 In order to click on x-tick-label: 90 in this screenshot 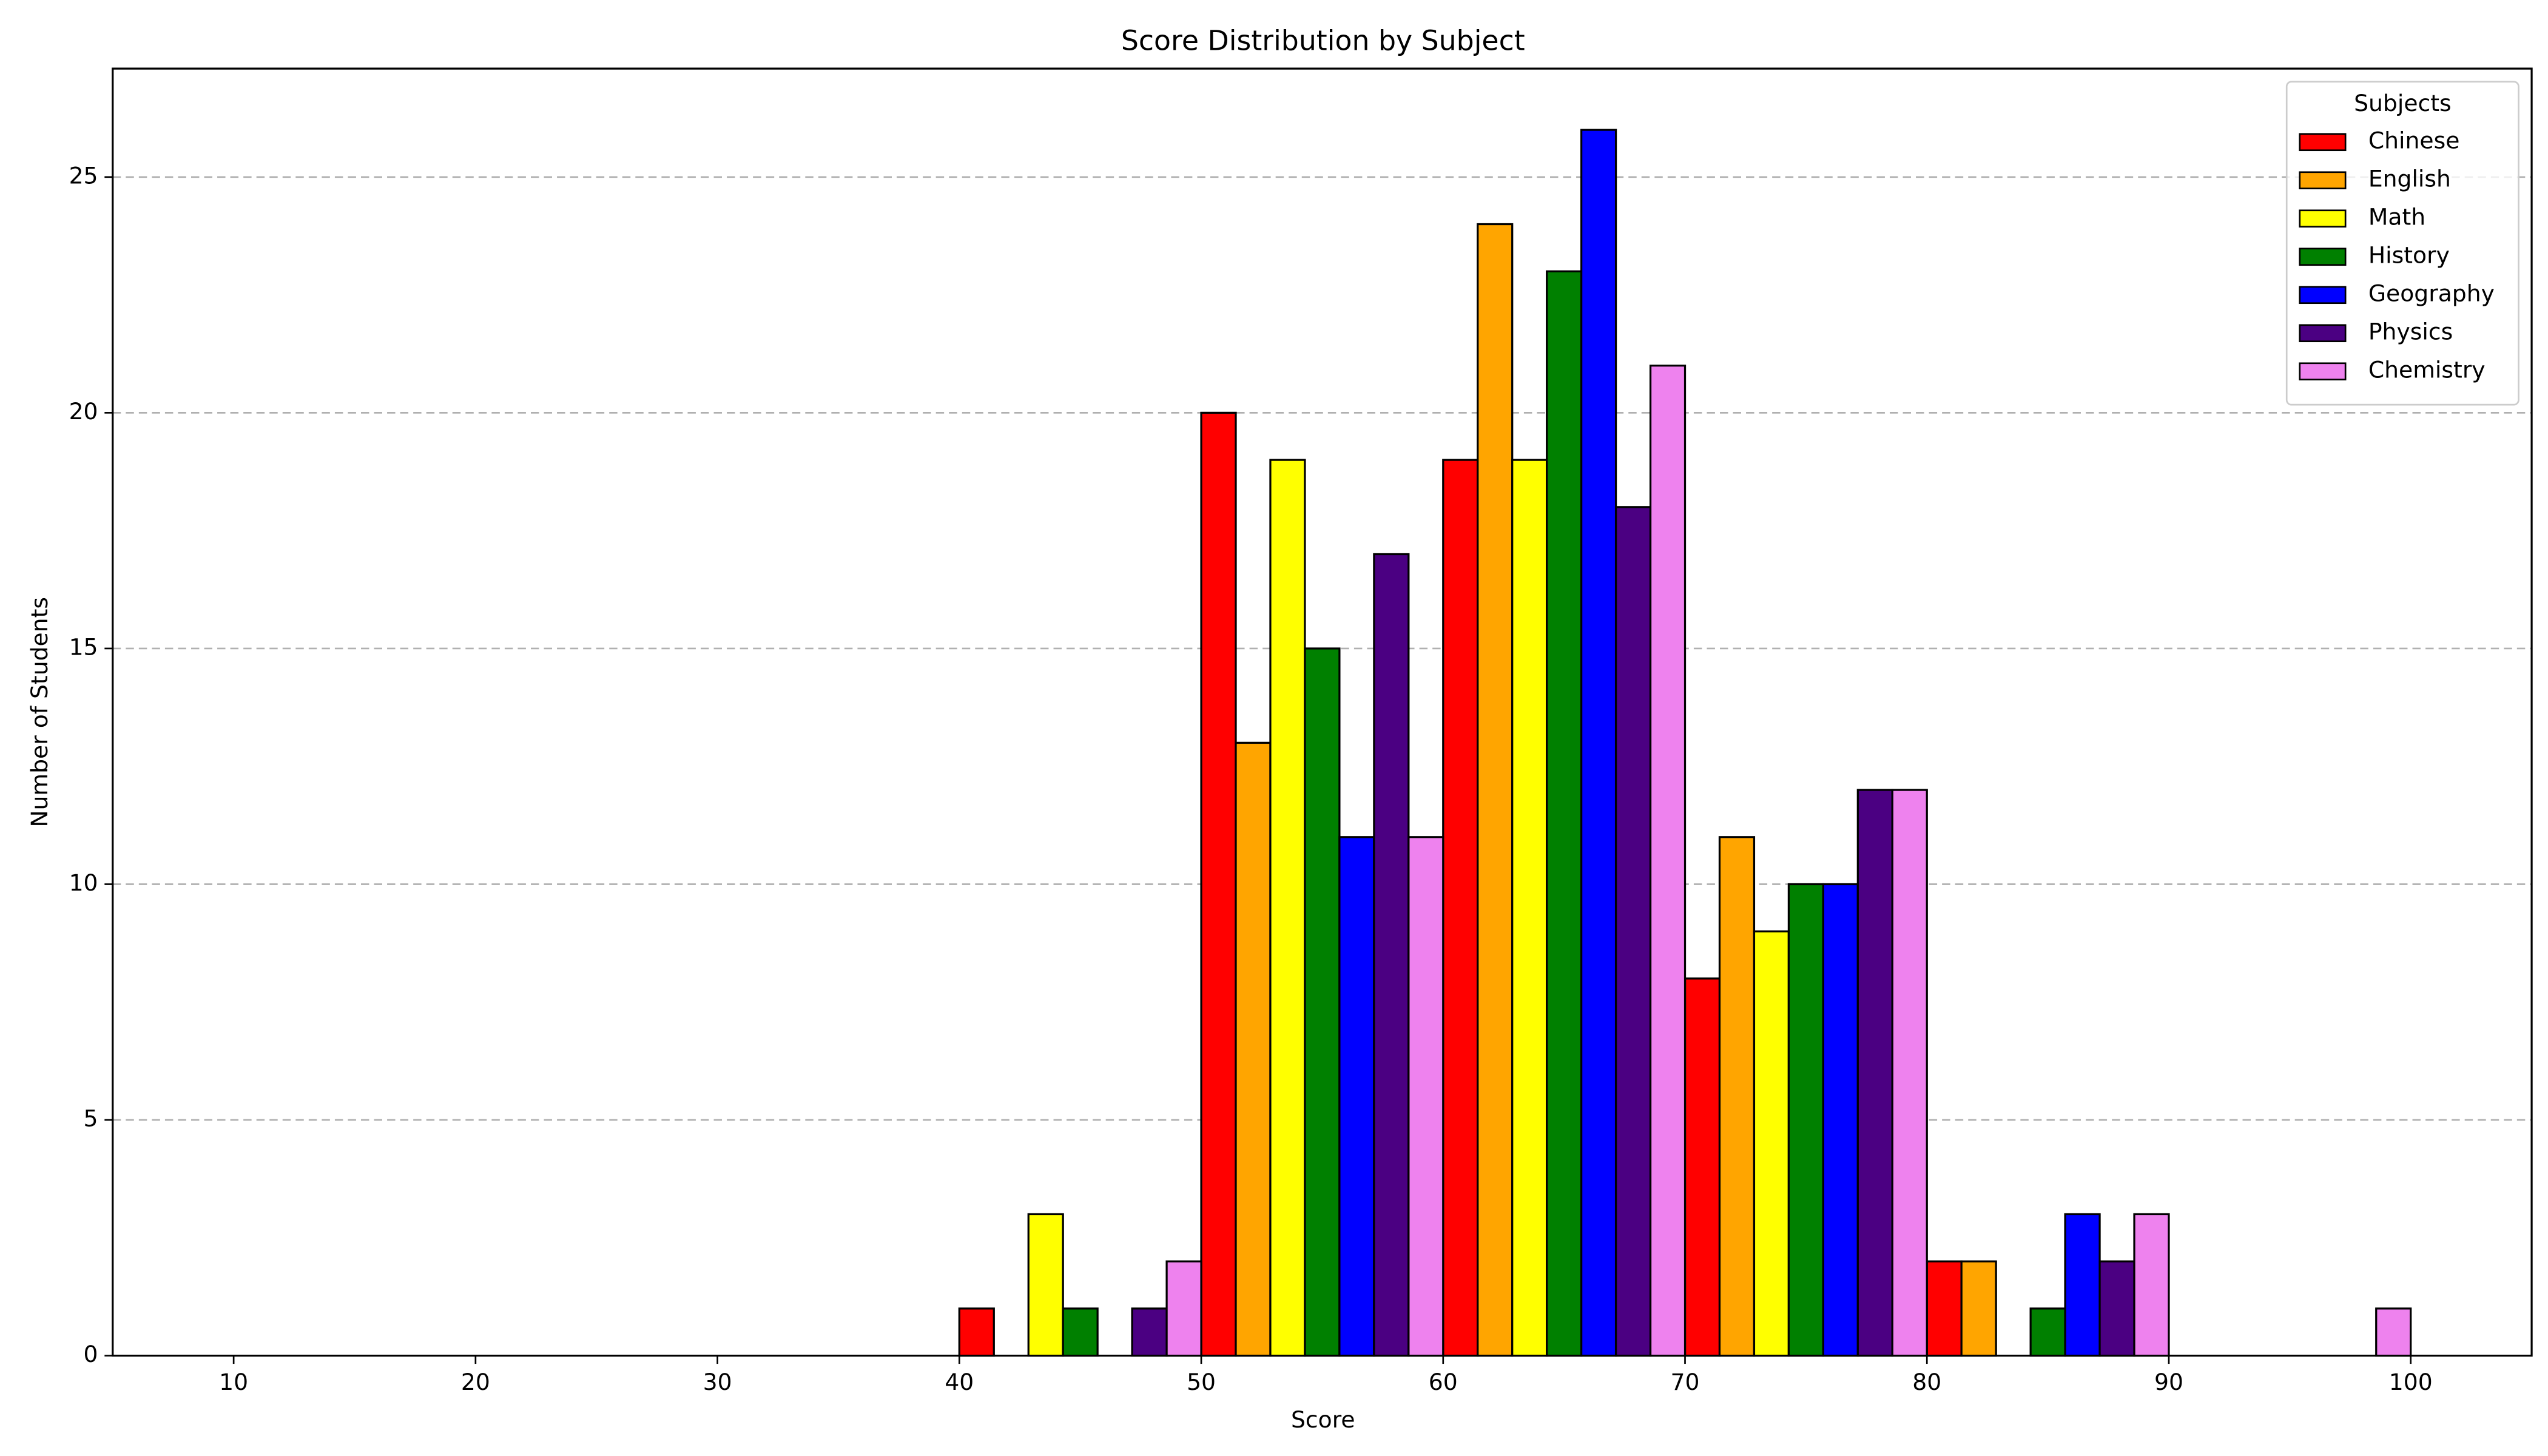, I will do `click(2168, 1382)`.